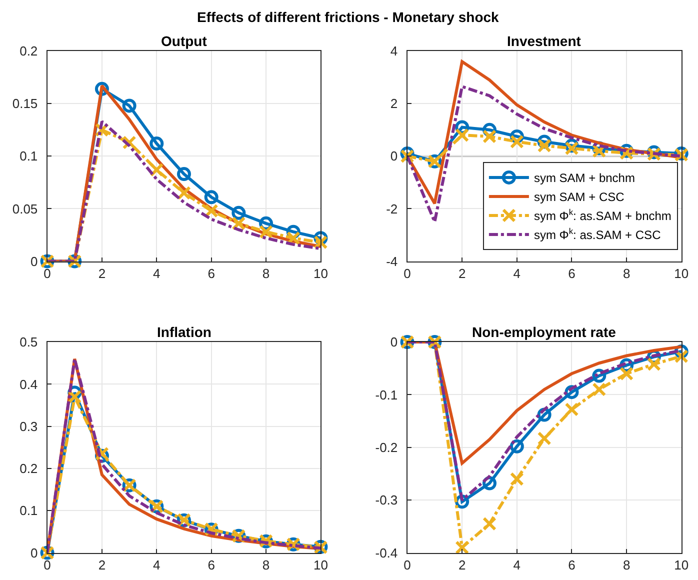 This screenshot has width=698, height=580. Describe the element at coordinates (348, 17) in the screenshot. I see `text: Effects of different frictions - Monetary shock` at that location.